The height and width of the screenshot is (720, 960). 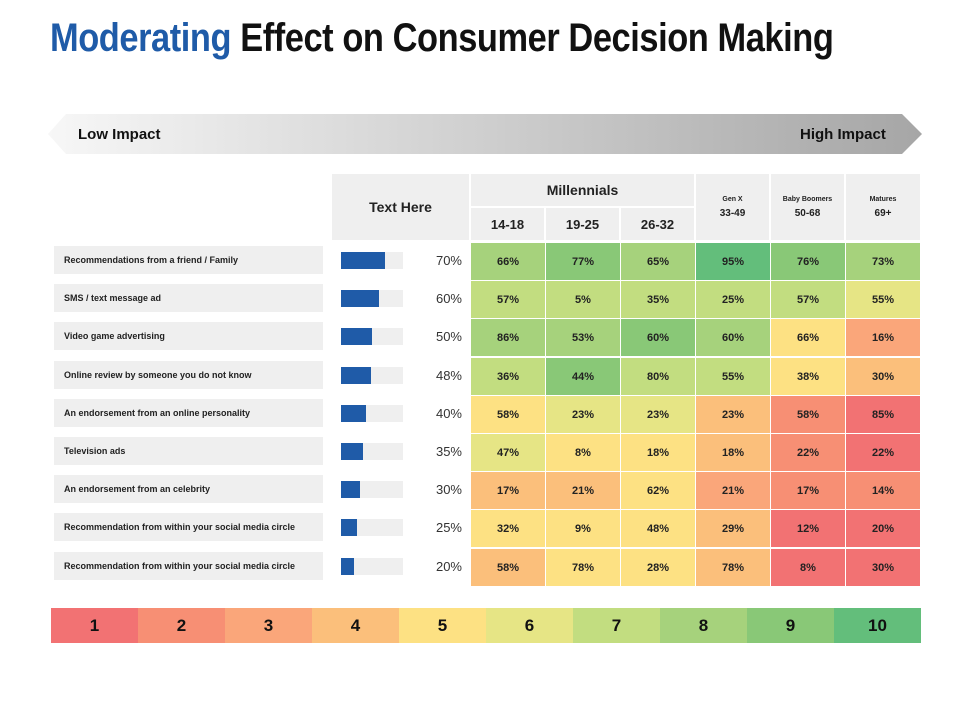 I want to click on scale-step: 1, so click(x=94, y=625).